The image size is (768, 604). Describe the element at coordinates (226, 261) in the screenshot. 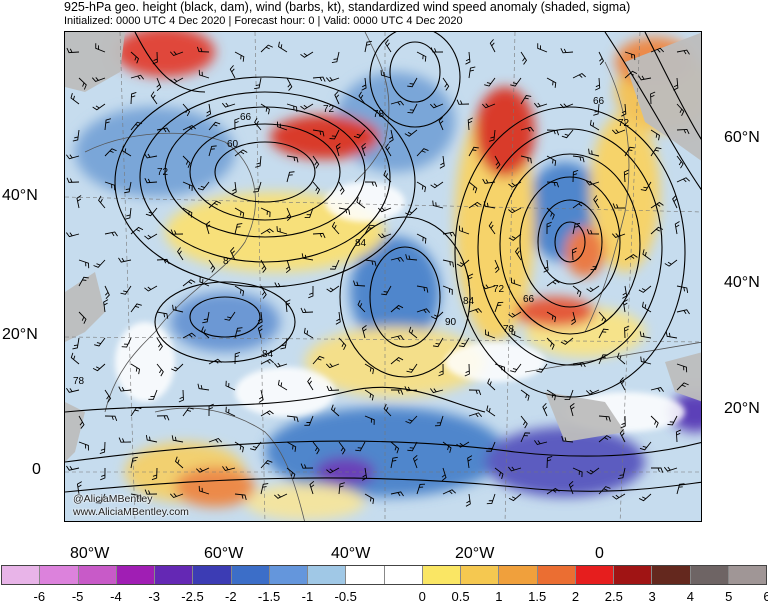

I see `contour-label: 8` at that location.